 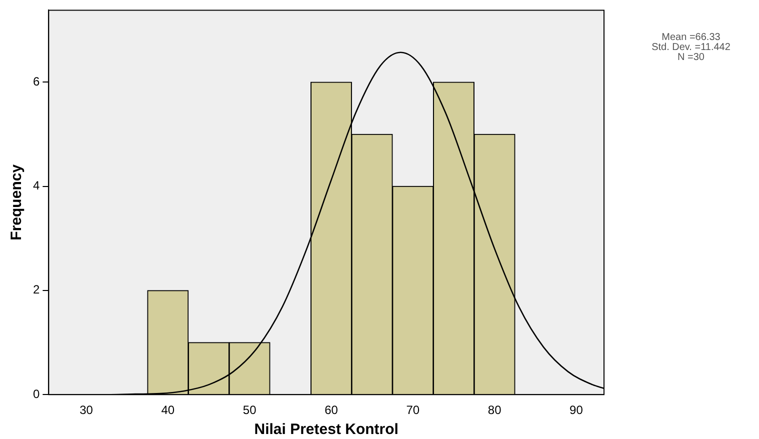 I want to click on text: Mean =66.33, so click(x=692, y=37).